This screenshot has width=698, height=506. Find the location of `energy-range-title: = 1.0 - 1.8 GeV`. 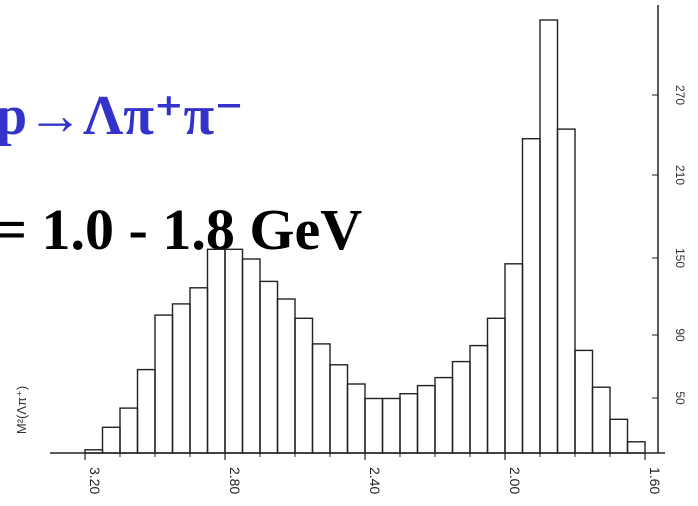

energy-range-title: = 1.0 - 1.8 GeV is located at coordinates (181, 229).